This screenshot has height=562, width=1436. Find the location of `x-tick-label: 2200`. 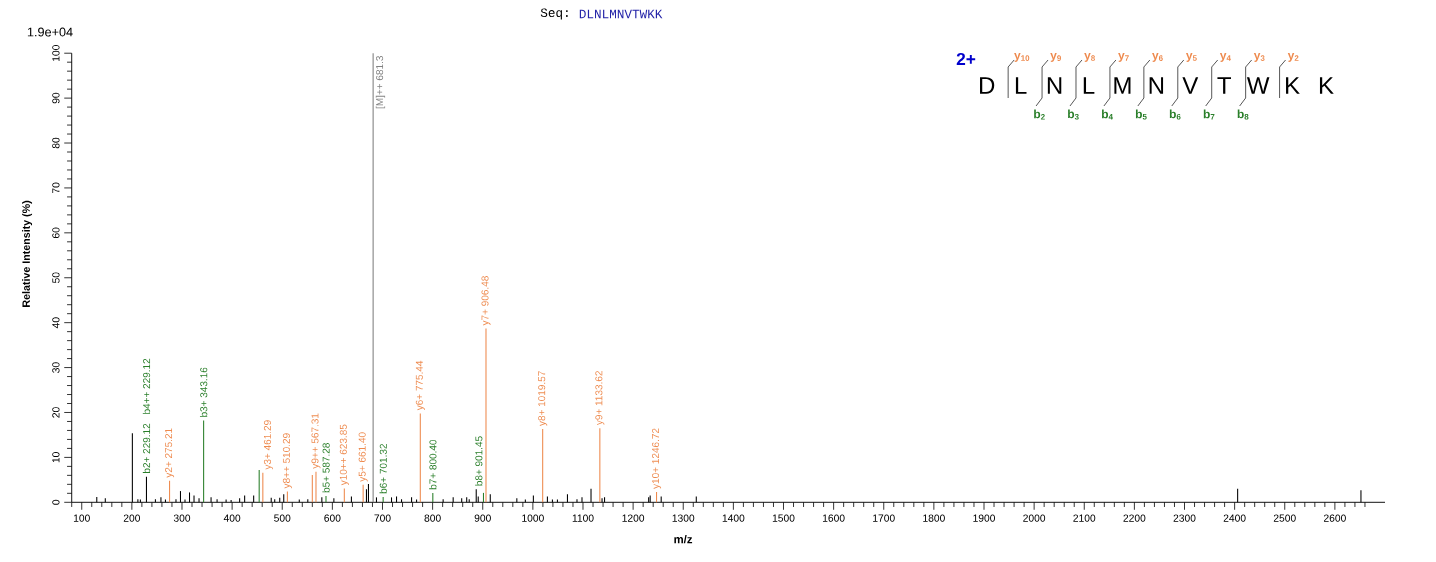

x-tick-label: 2200 is located at coordinates (1134, 518).